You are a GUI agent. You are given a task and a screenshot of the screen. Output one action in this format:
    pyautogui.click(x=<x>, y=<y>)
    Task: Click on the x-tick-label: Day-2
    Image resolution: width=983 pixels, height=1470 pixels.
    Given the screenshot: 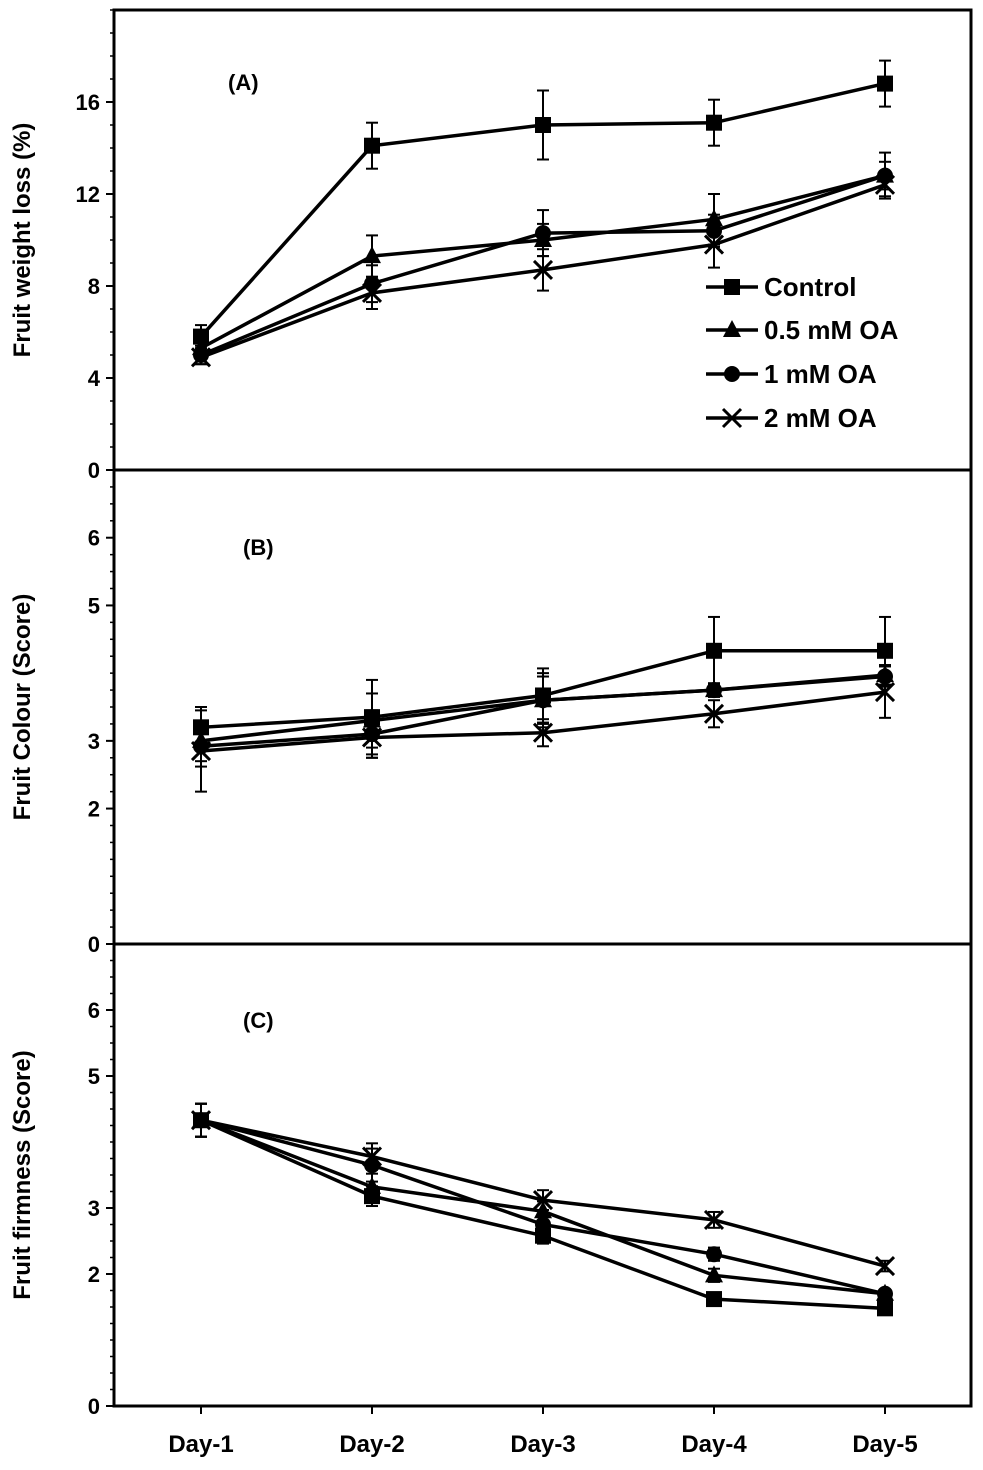 What is the action you would take?
    pyautogui.click(x=371, y=1444)
    